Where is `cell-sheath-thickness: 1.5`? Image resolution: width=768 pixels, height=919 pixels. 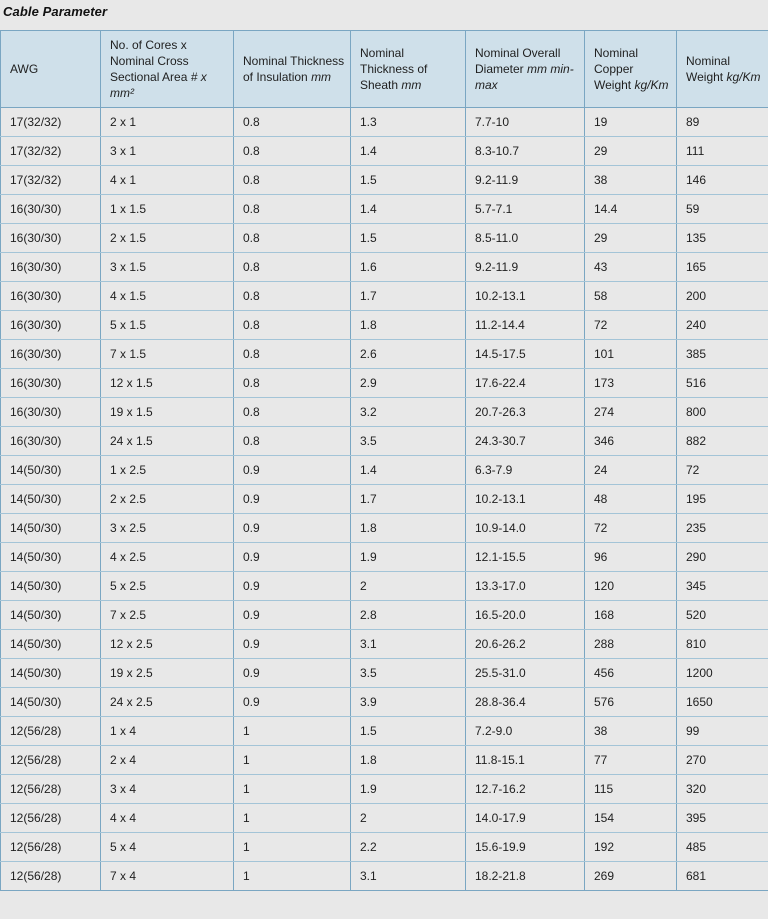 cell-sheath-thickness: 1.5 is located at coordinates (408, 238).